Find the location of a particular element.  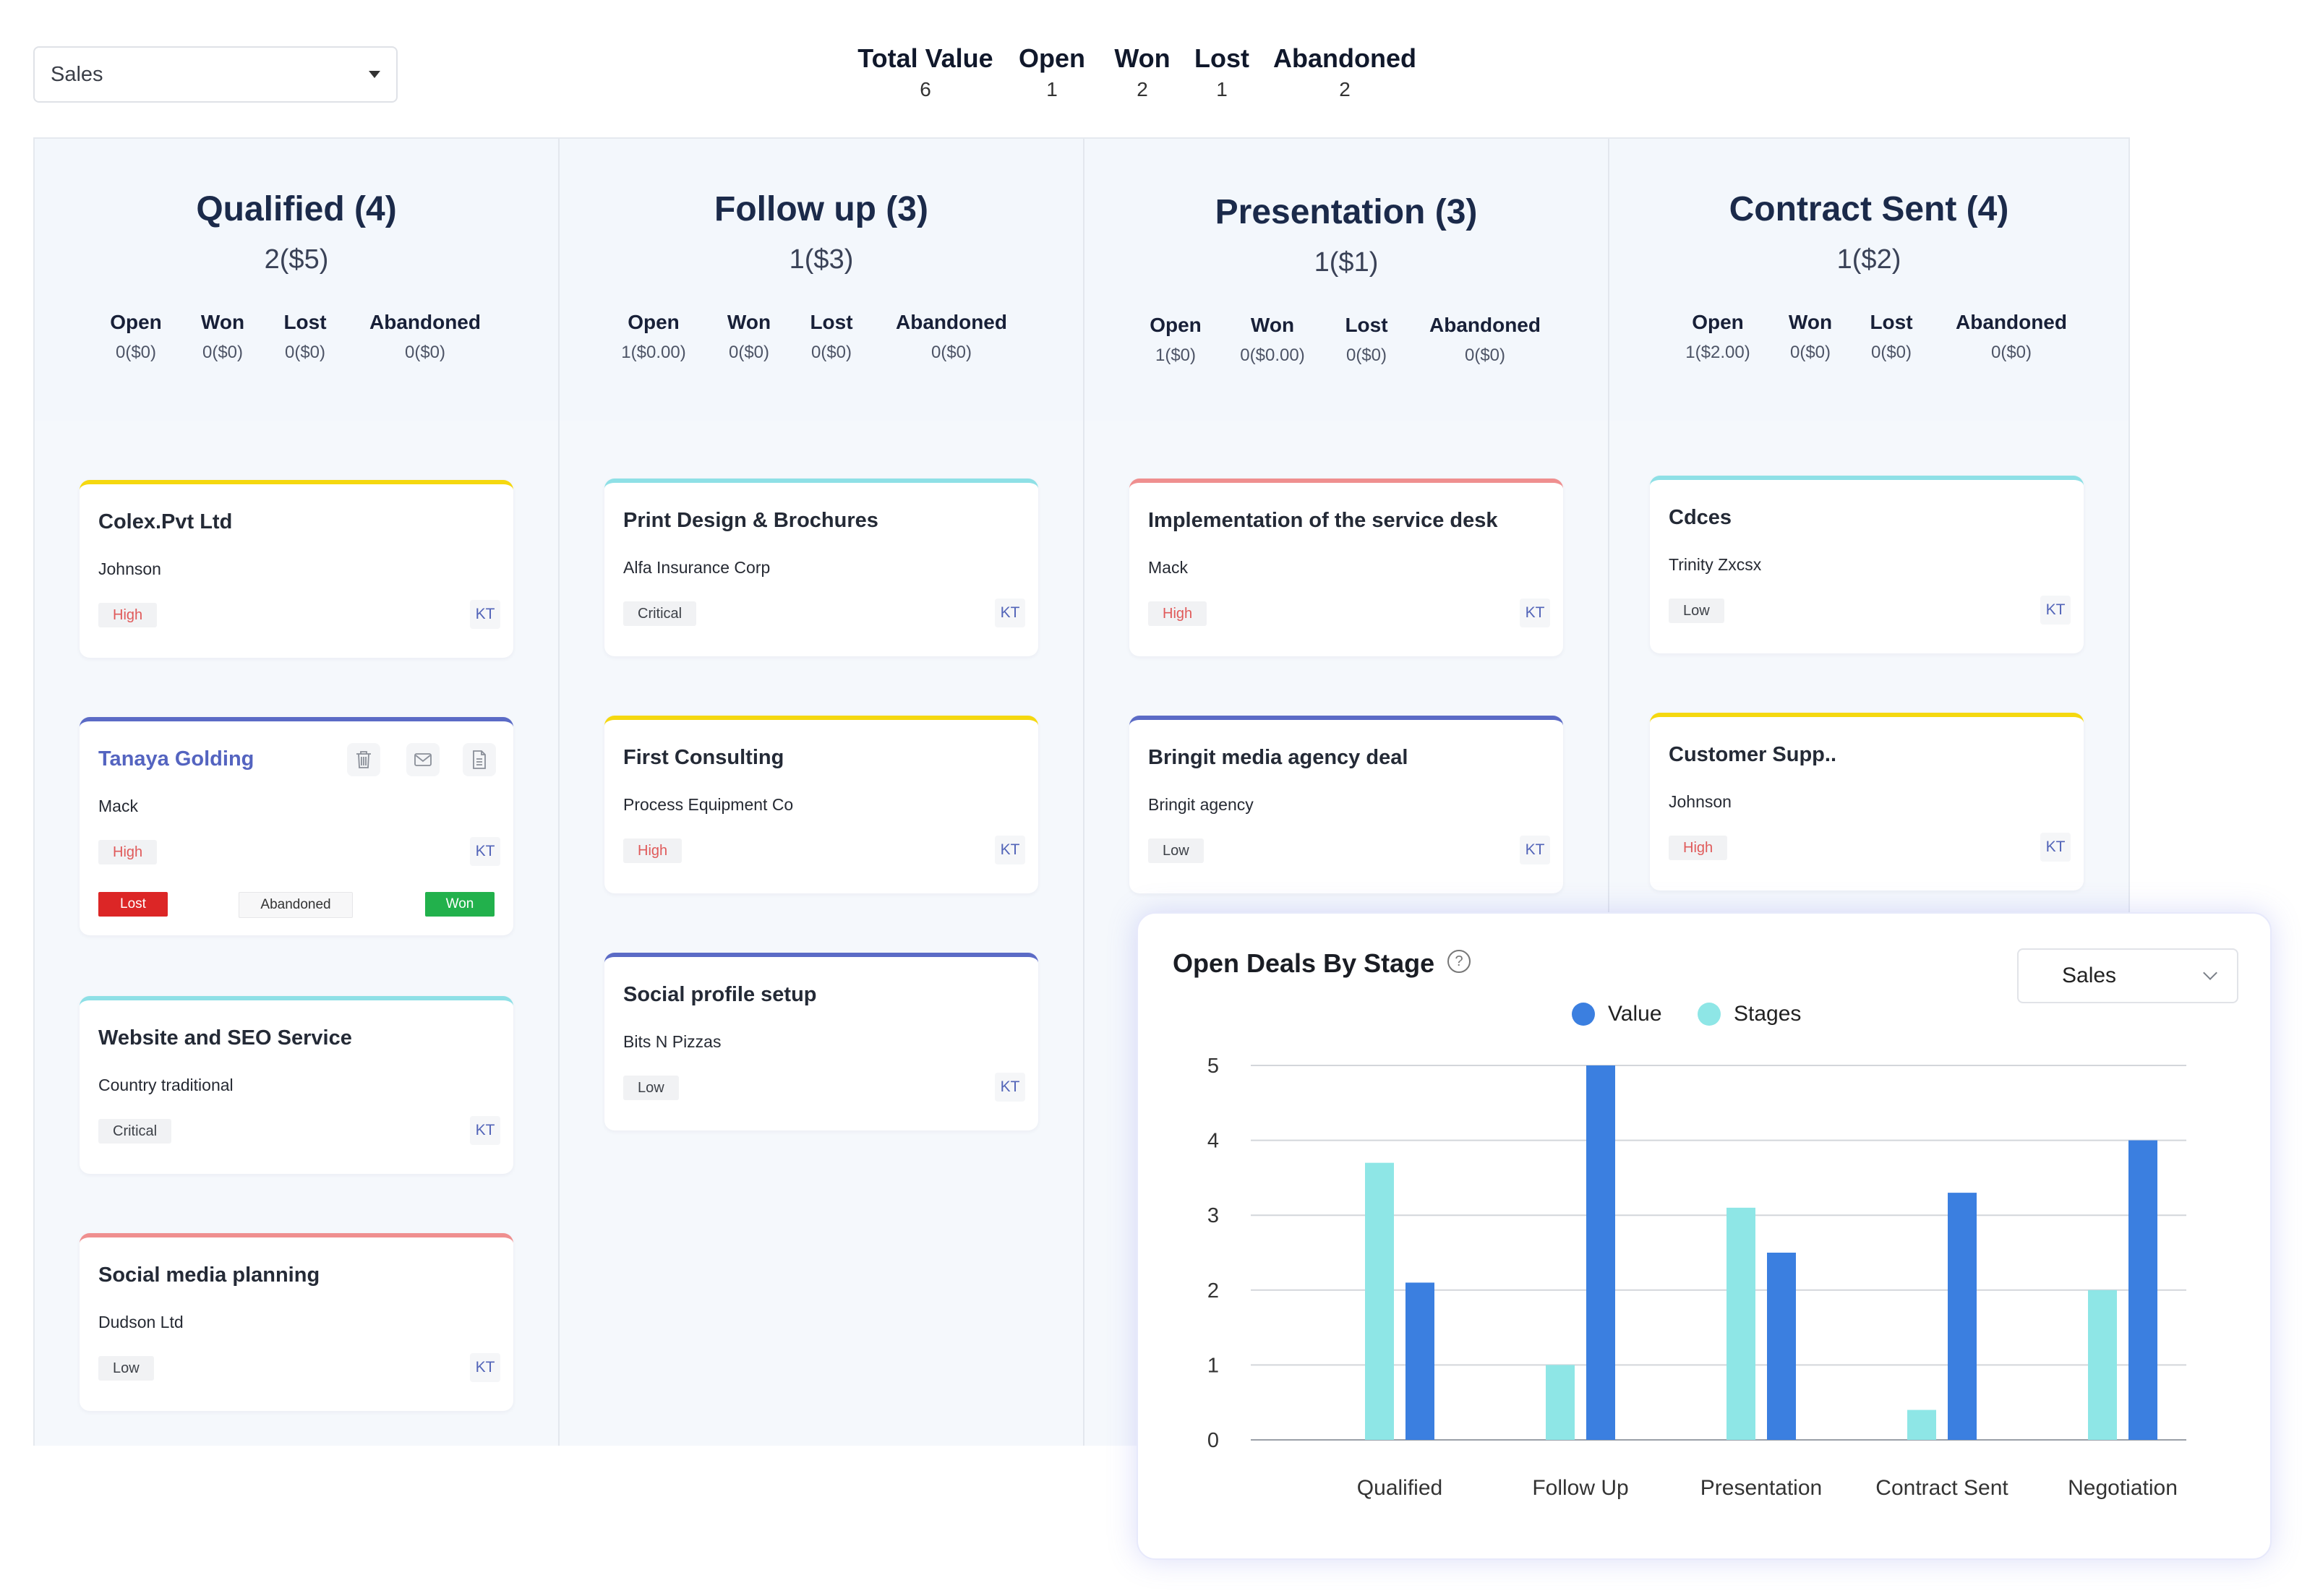

summary-label: Total Value is located at coordinates (925, 58).